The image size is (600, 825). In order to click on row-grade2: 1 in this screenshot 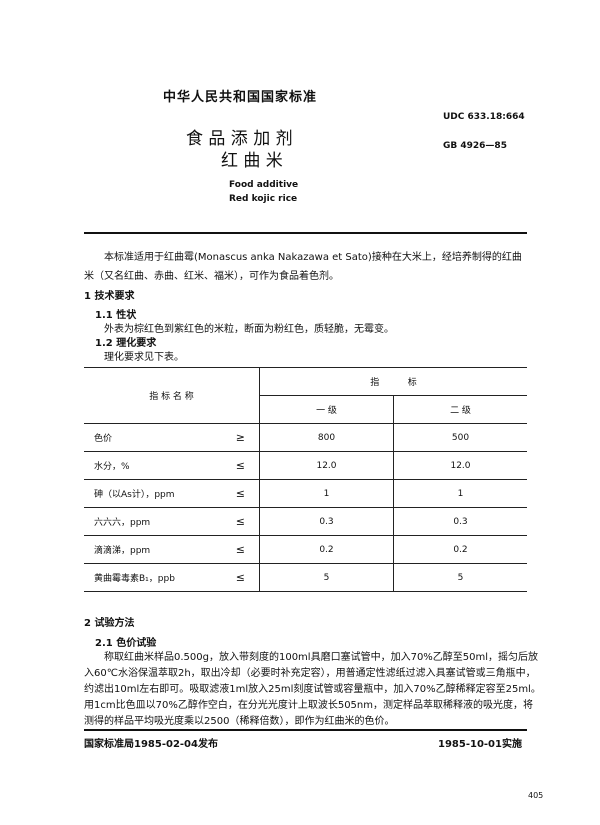, I will do `click(460, 493)`.